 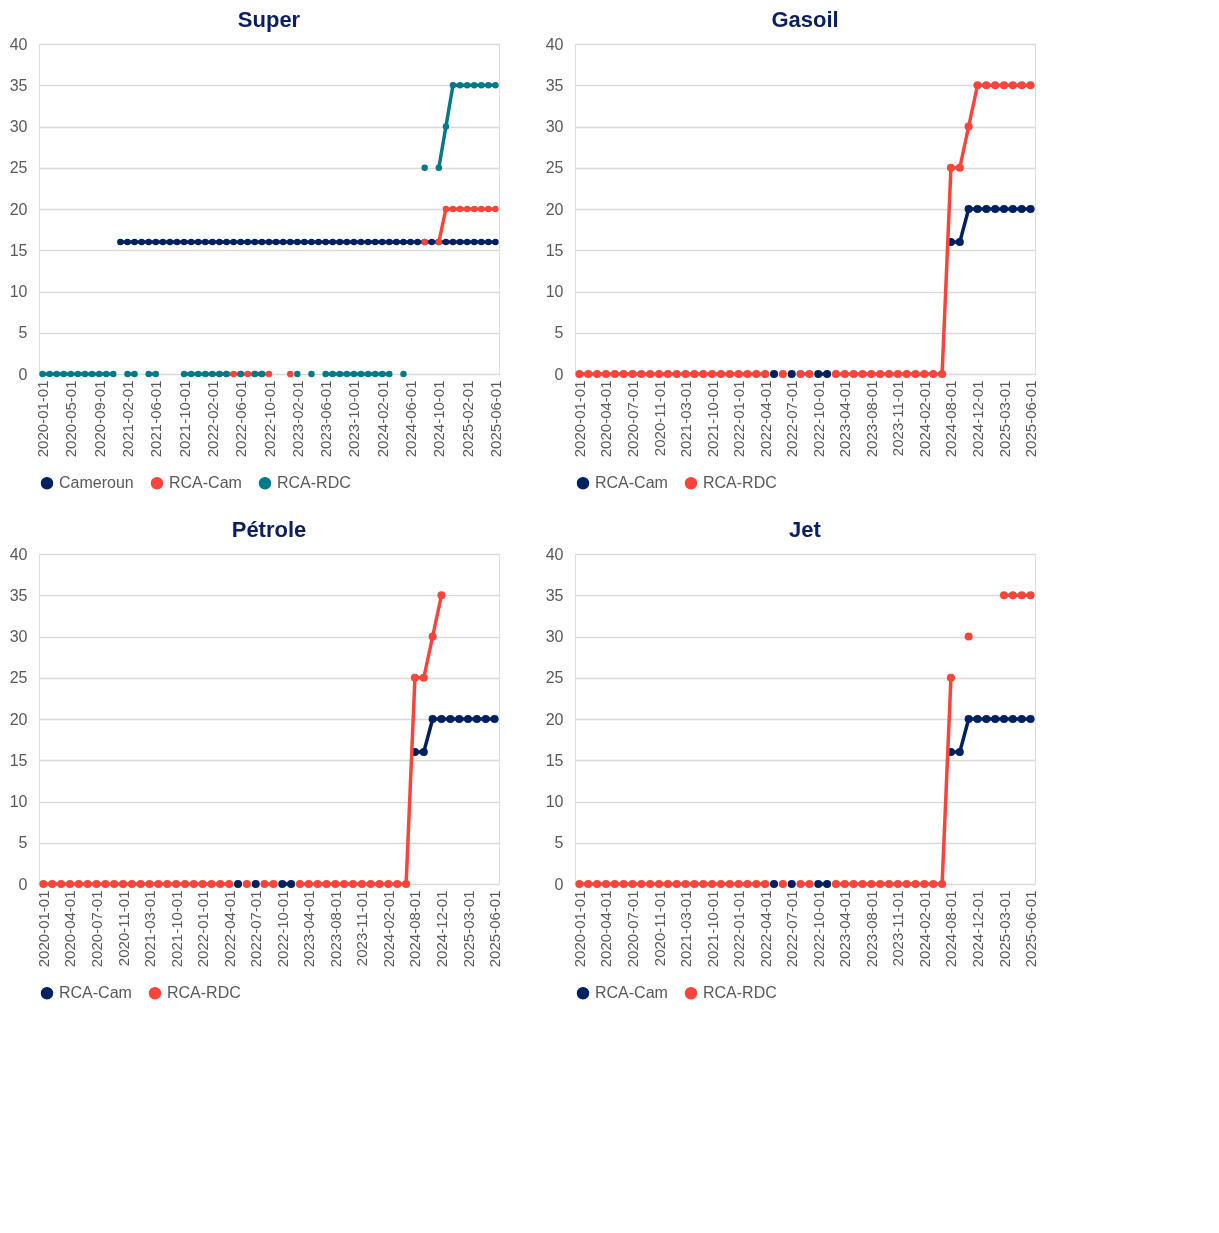 What do you see at coordinates (559, 333) in the screenshot?
I see `y-tick-label: 5` at bounding box center [559, 333].